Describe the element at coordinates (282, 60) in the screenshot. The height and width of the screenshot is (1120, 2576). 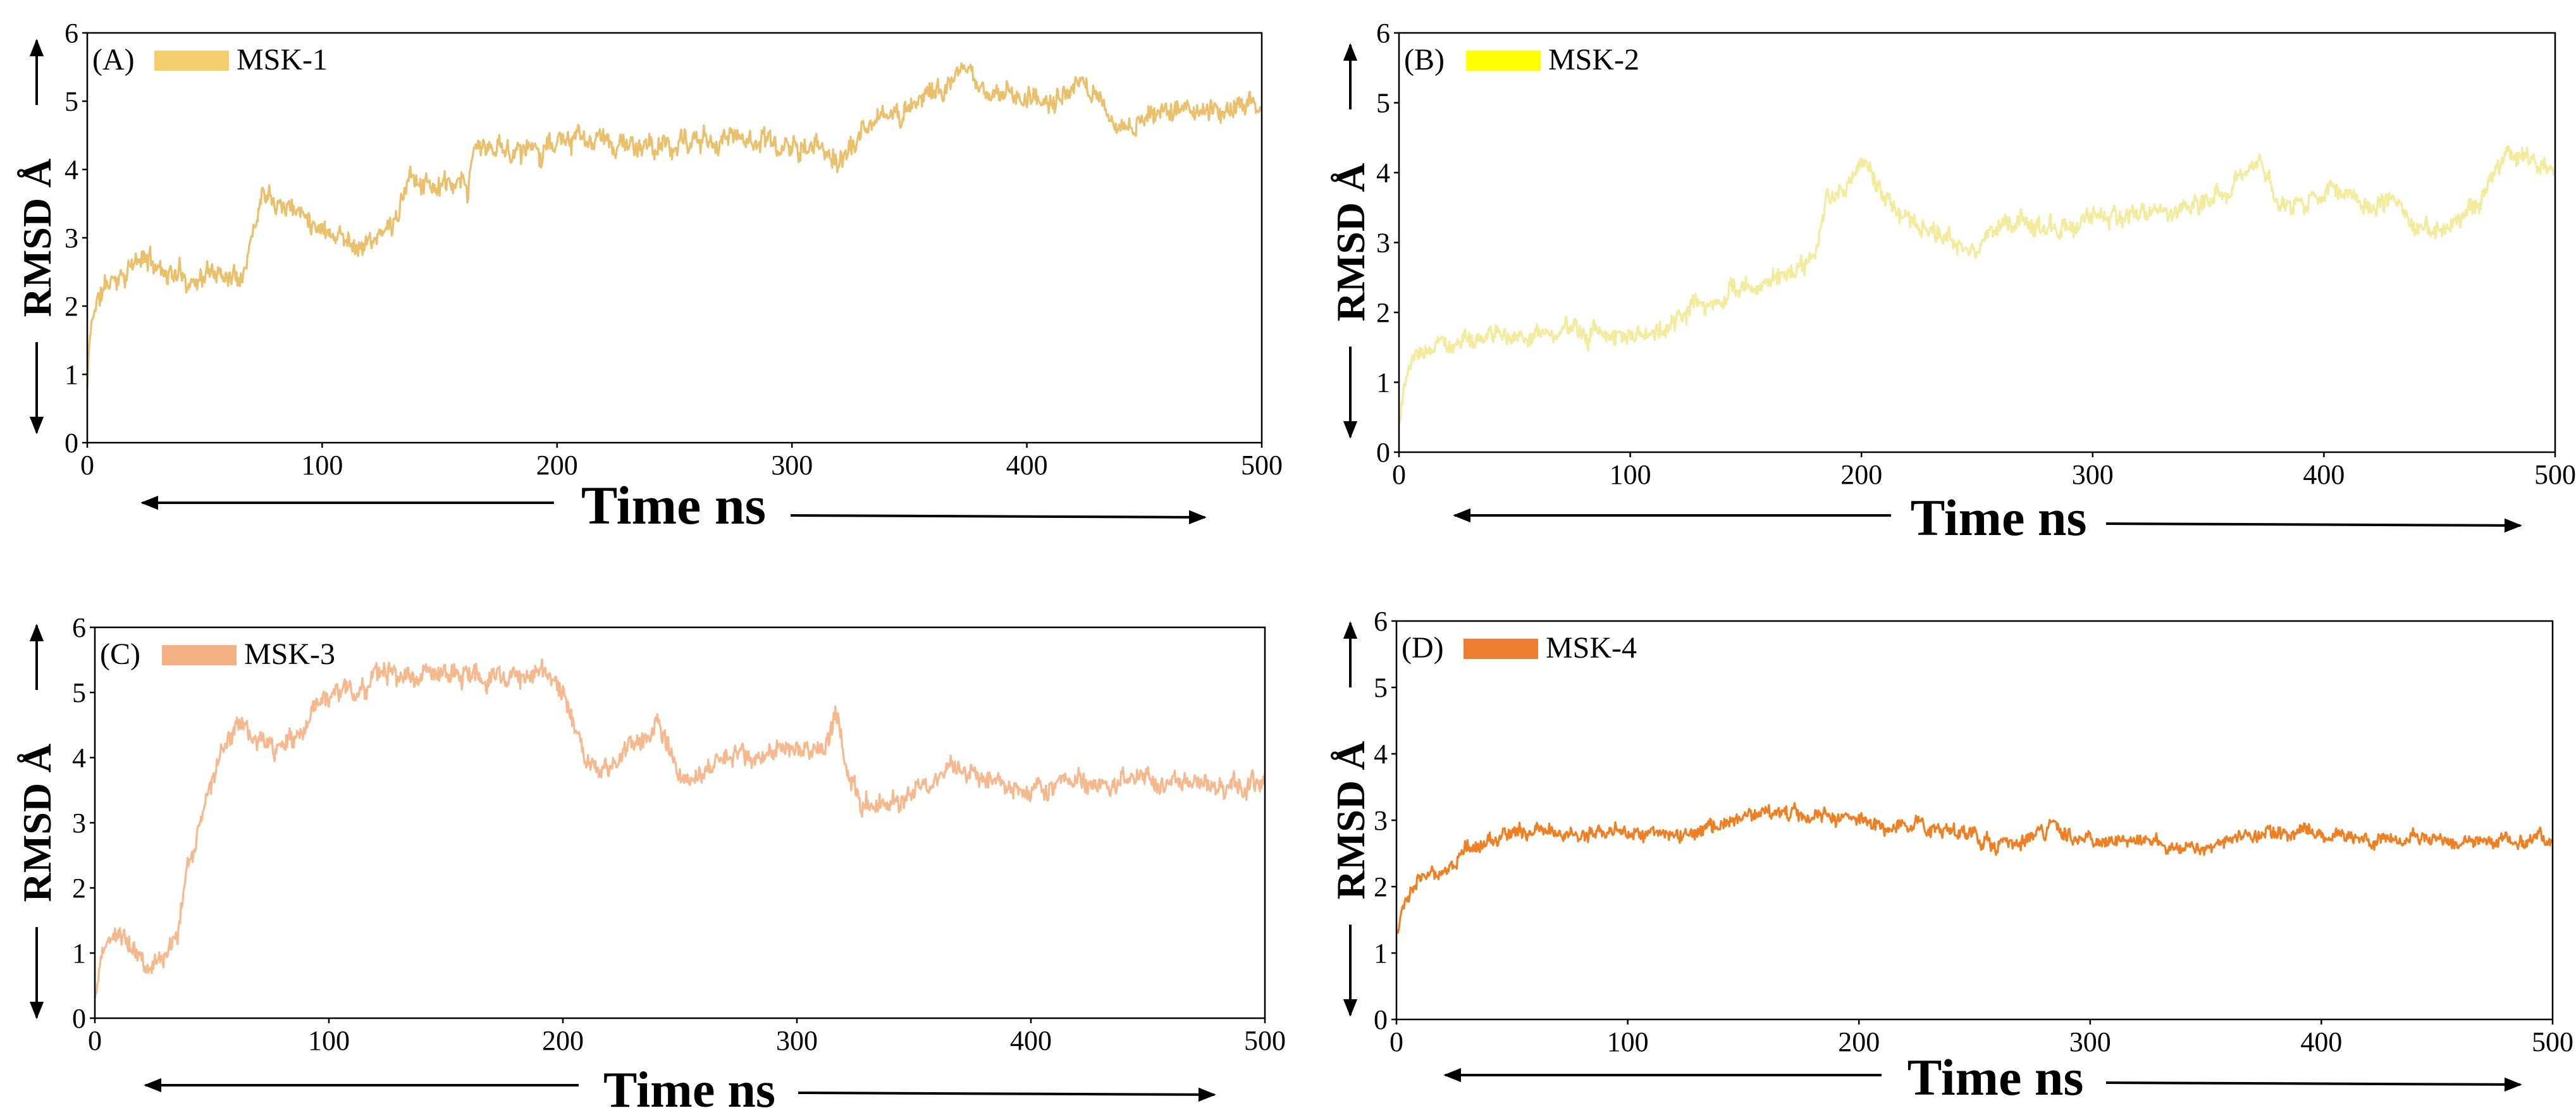
I see `legend-label: MSK-1` at that location.